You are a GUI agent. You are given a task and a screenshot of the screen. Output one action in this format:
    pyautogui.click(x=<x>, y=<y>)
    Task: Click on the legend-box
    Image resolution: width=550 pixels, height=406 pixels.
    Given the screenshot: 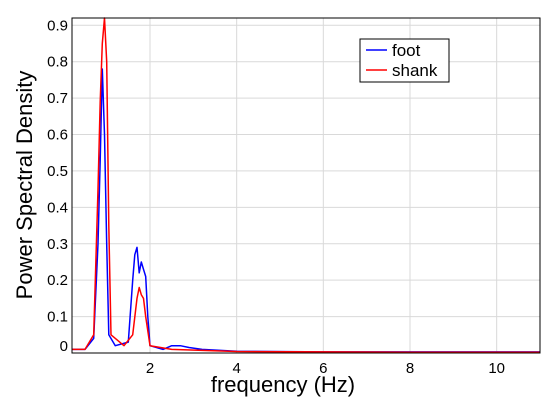 What is the action you would take?
    pyautogui.click(x=404, y=60)
    